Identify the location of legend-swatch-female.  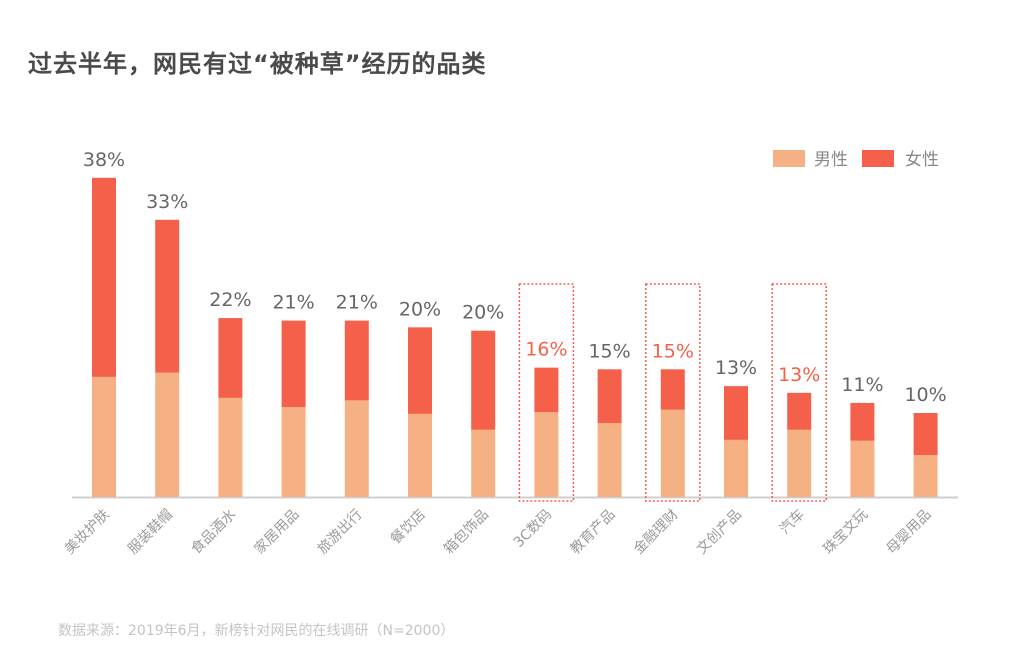
(878, 158).